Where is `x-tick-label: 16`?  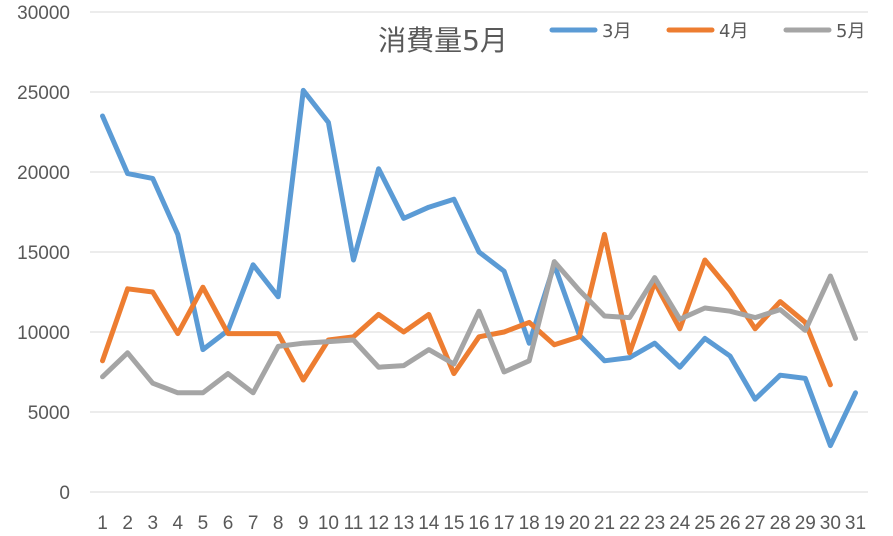 x-tick-label: 16 is located at coordinates (478, 523).